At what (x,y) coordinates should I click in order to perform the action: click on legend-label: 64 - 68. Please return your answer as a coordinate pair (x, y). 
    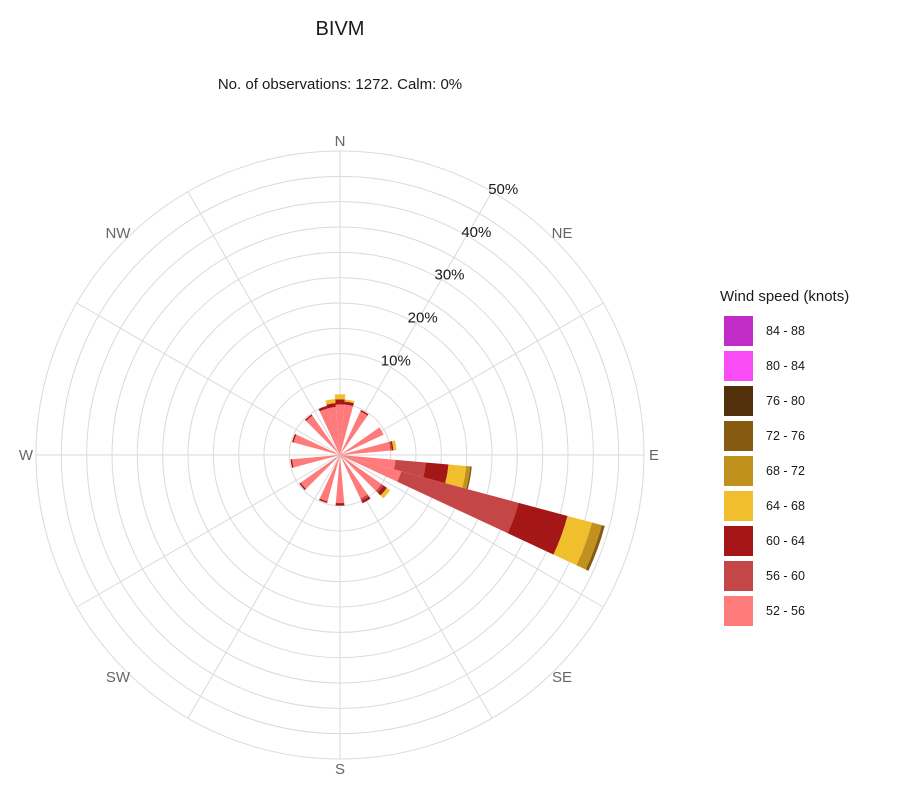
    Looking at the image, I should click on (785, 505).